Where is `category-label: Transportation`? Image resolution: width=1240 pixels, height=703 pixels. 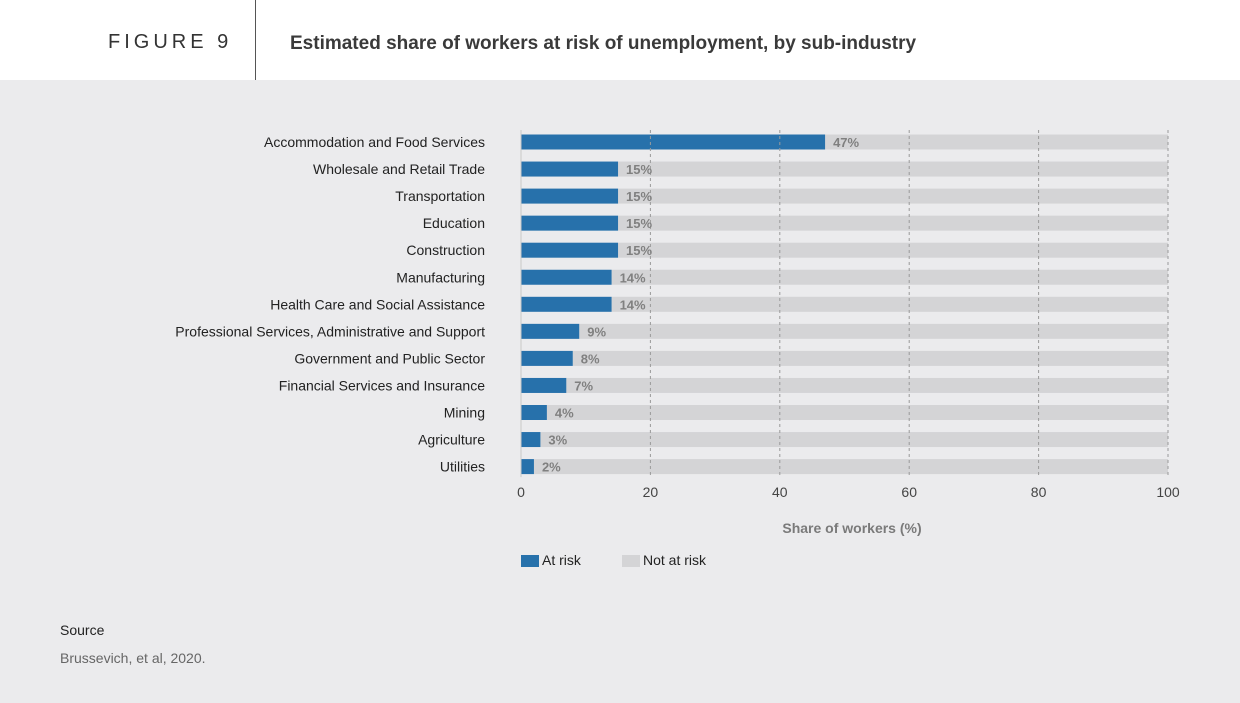
category-label: Transportation is located at coordinates (440, 196).